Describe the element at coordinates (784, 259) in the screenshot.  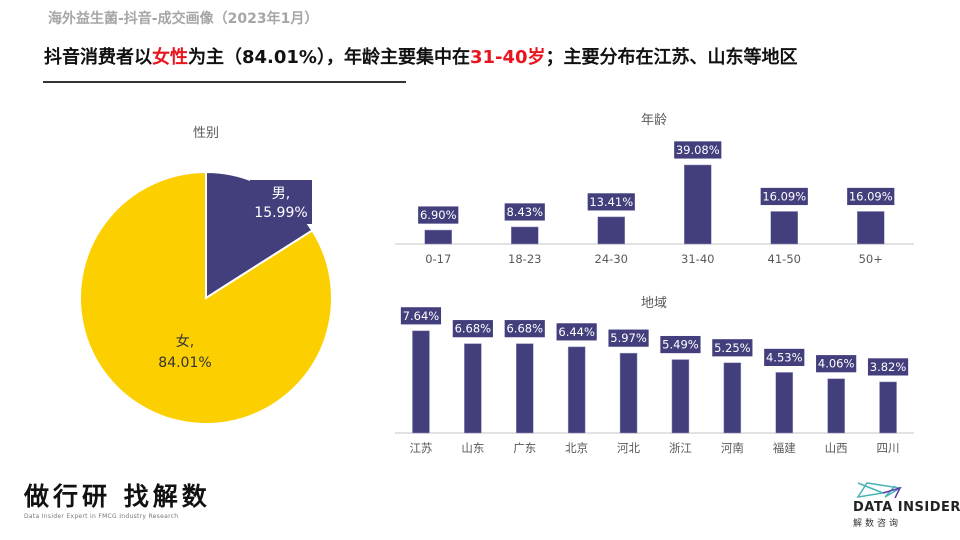
I see `age-category-label: 41-50` at that location.